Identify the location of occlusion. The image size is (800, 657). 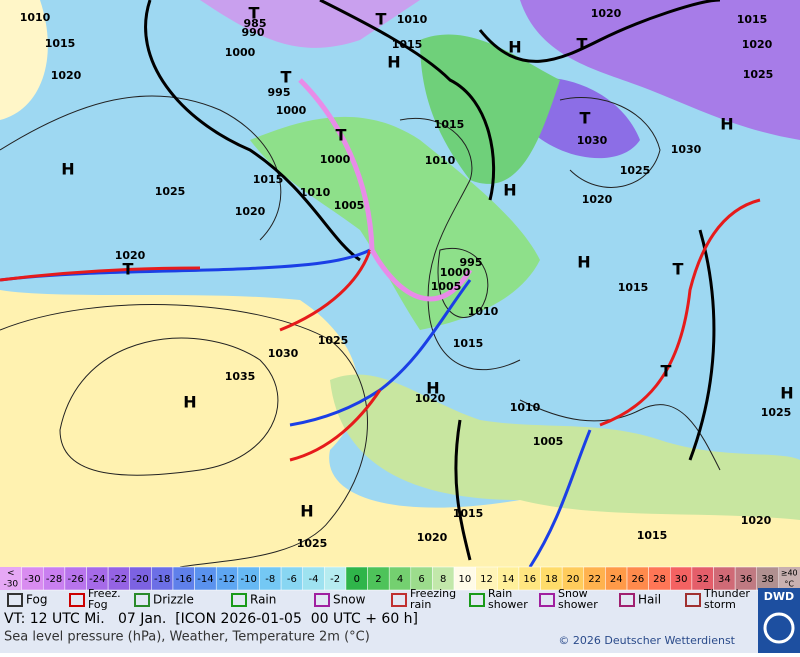
(336, 164).